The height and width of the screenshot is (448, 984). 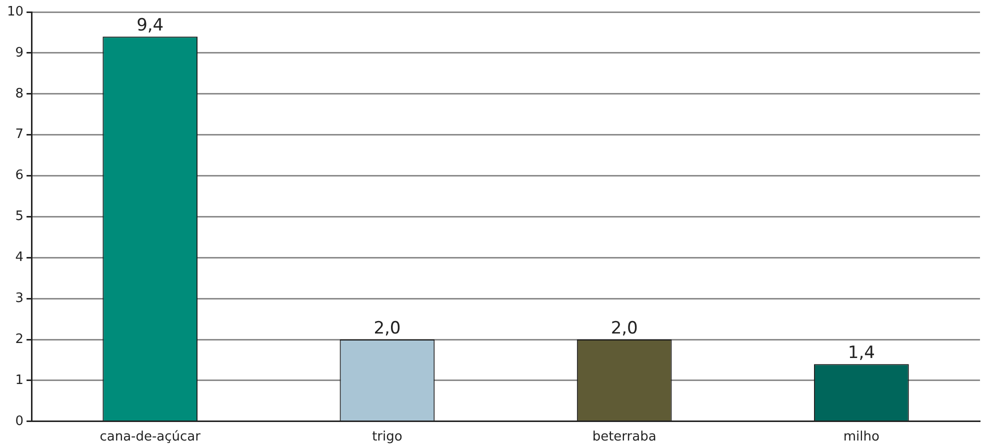 I want to click on y-tick-label: 3, so click(x=19, y=298).